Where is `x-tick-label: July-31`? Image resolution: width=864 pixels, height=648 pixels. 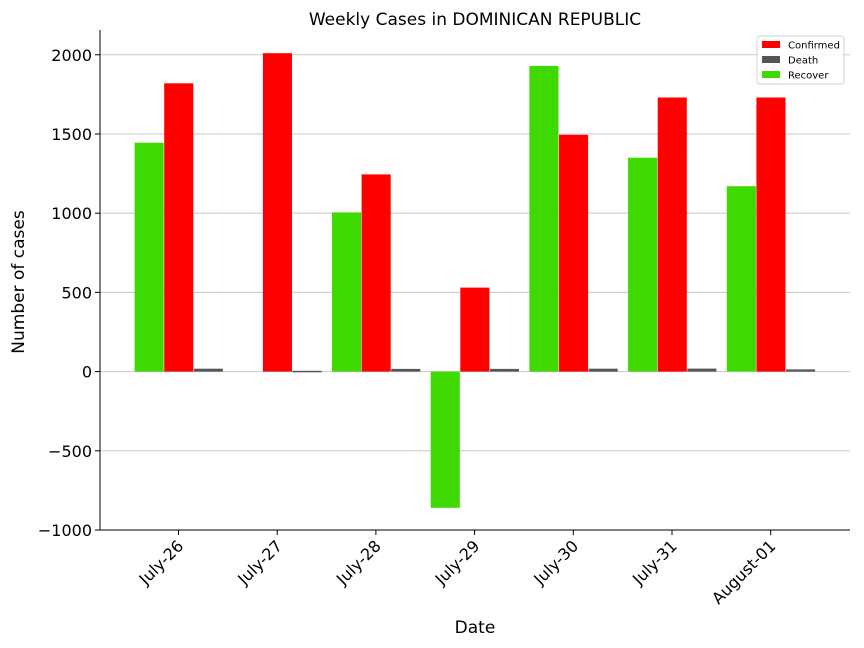
x-tick-label: July-31 is located at coordinates (654, 562).